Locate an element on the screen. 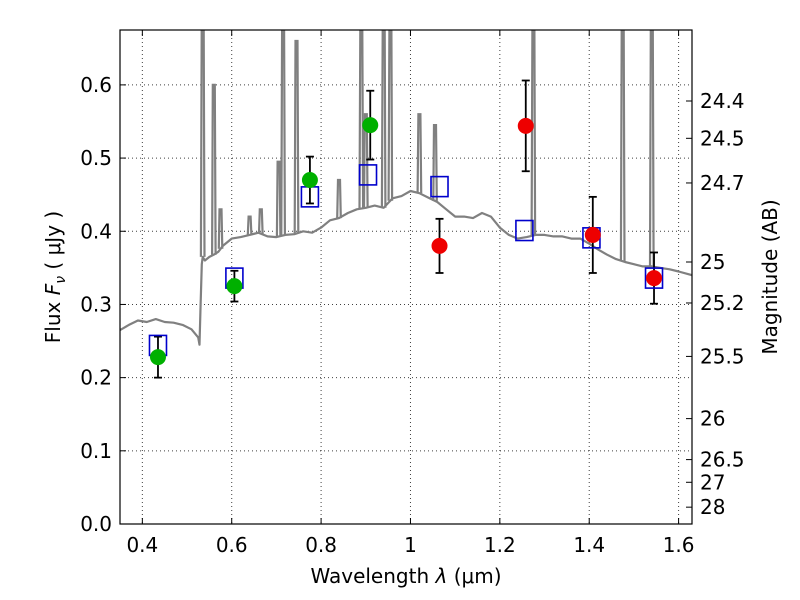 This screenshot has height=600, width=800. y-tick-label: 0.1 is located at coordinates (96, 451).